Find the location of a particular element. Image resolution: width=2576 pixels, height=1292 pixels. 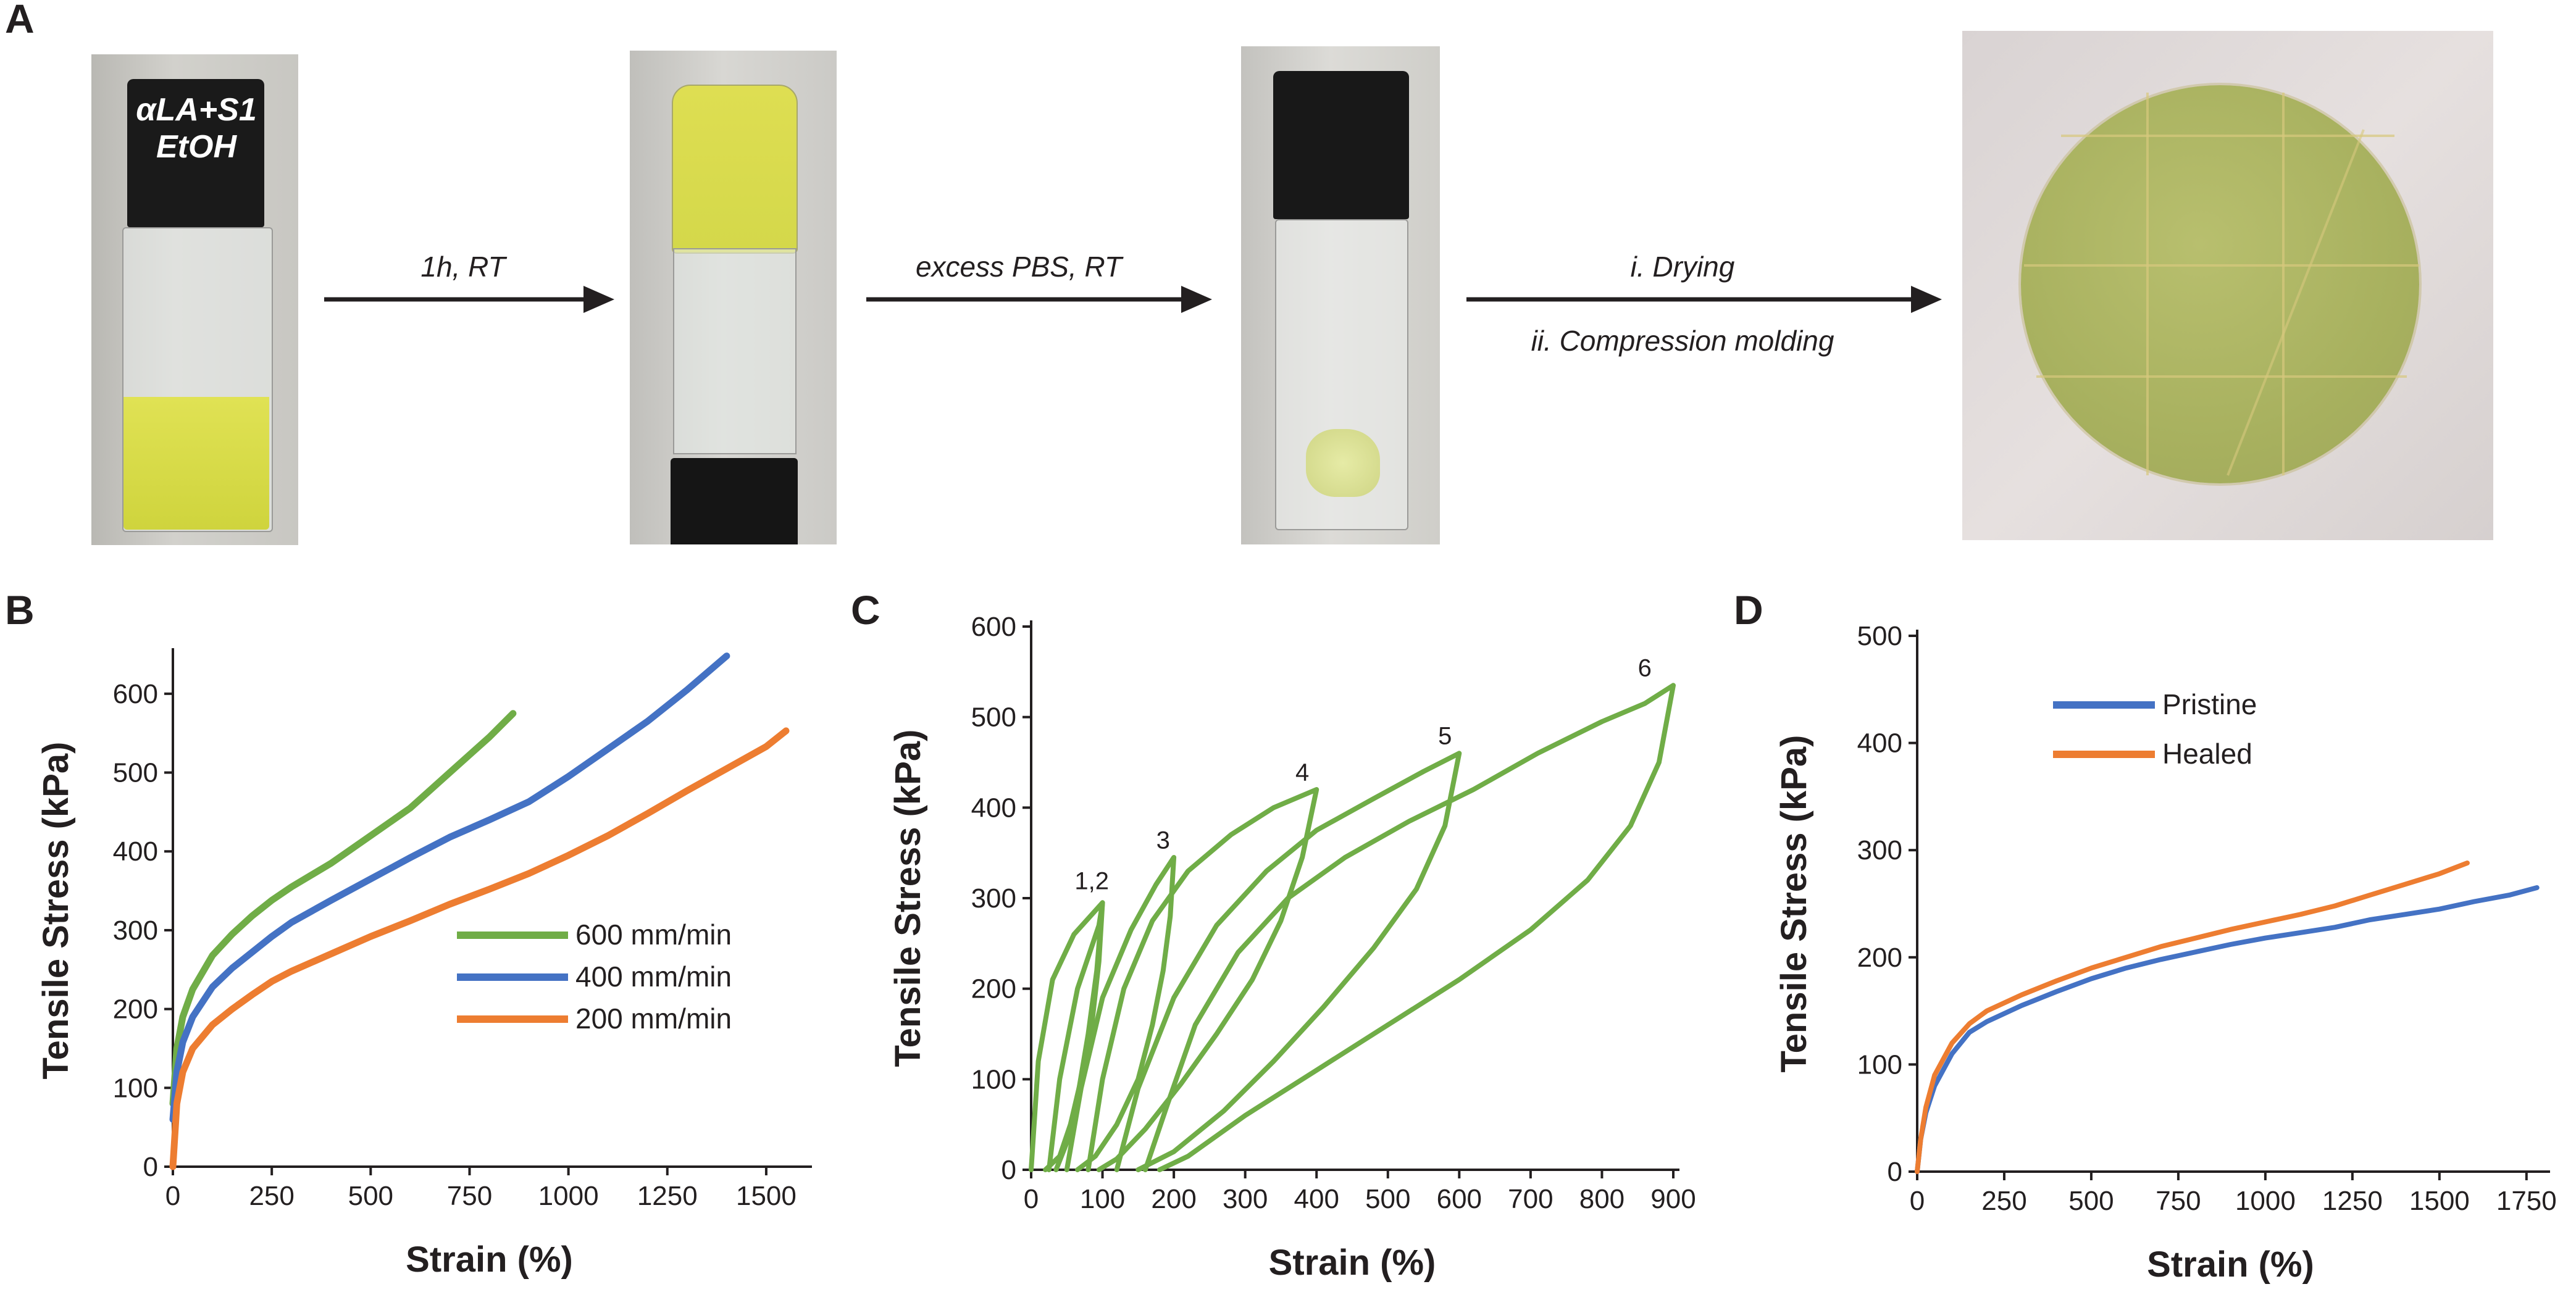

vial-1-label: αLA+S1 EtOH is located at coordinates (196, 128).